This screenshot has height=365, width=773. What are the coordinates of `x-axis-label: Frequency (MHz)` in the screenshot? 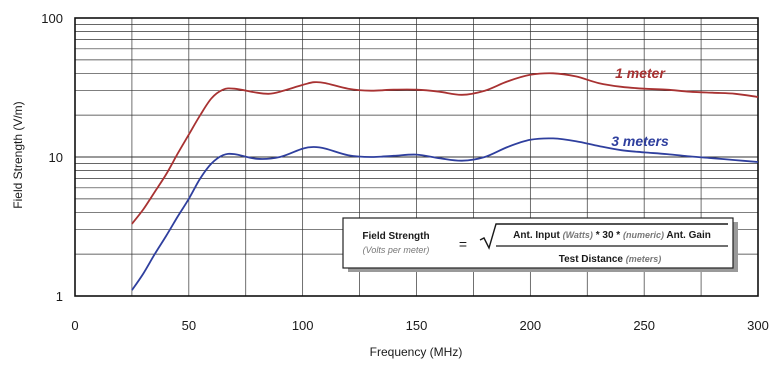 It's located at (416, 352).